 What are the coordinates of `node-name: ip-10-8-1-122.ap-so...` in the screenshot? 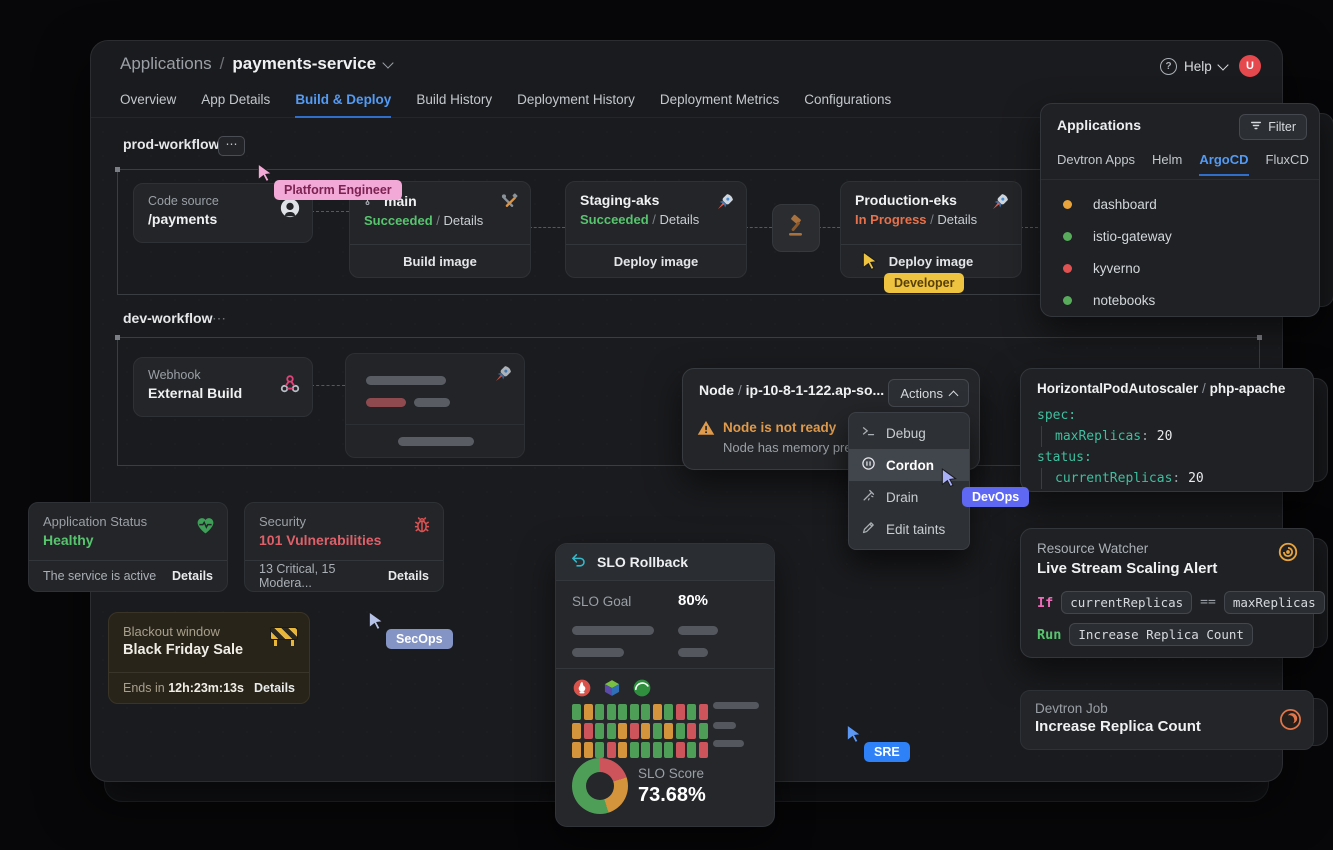 It's located at (815, 390).